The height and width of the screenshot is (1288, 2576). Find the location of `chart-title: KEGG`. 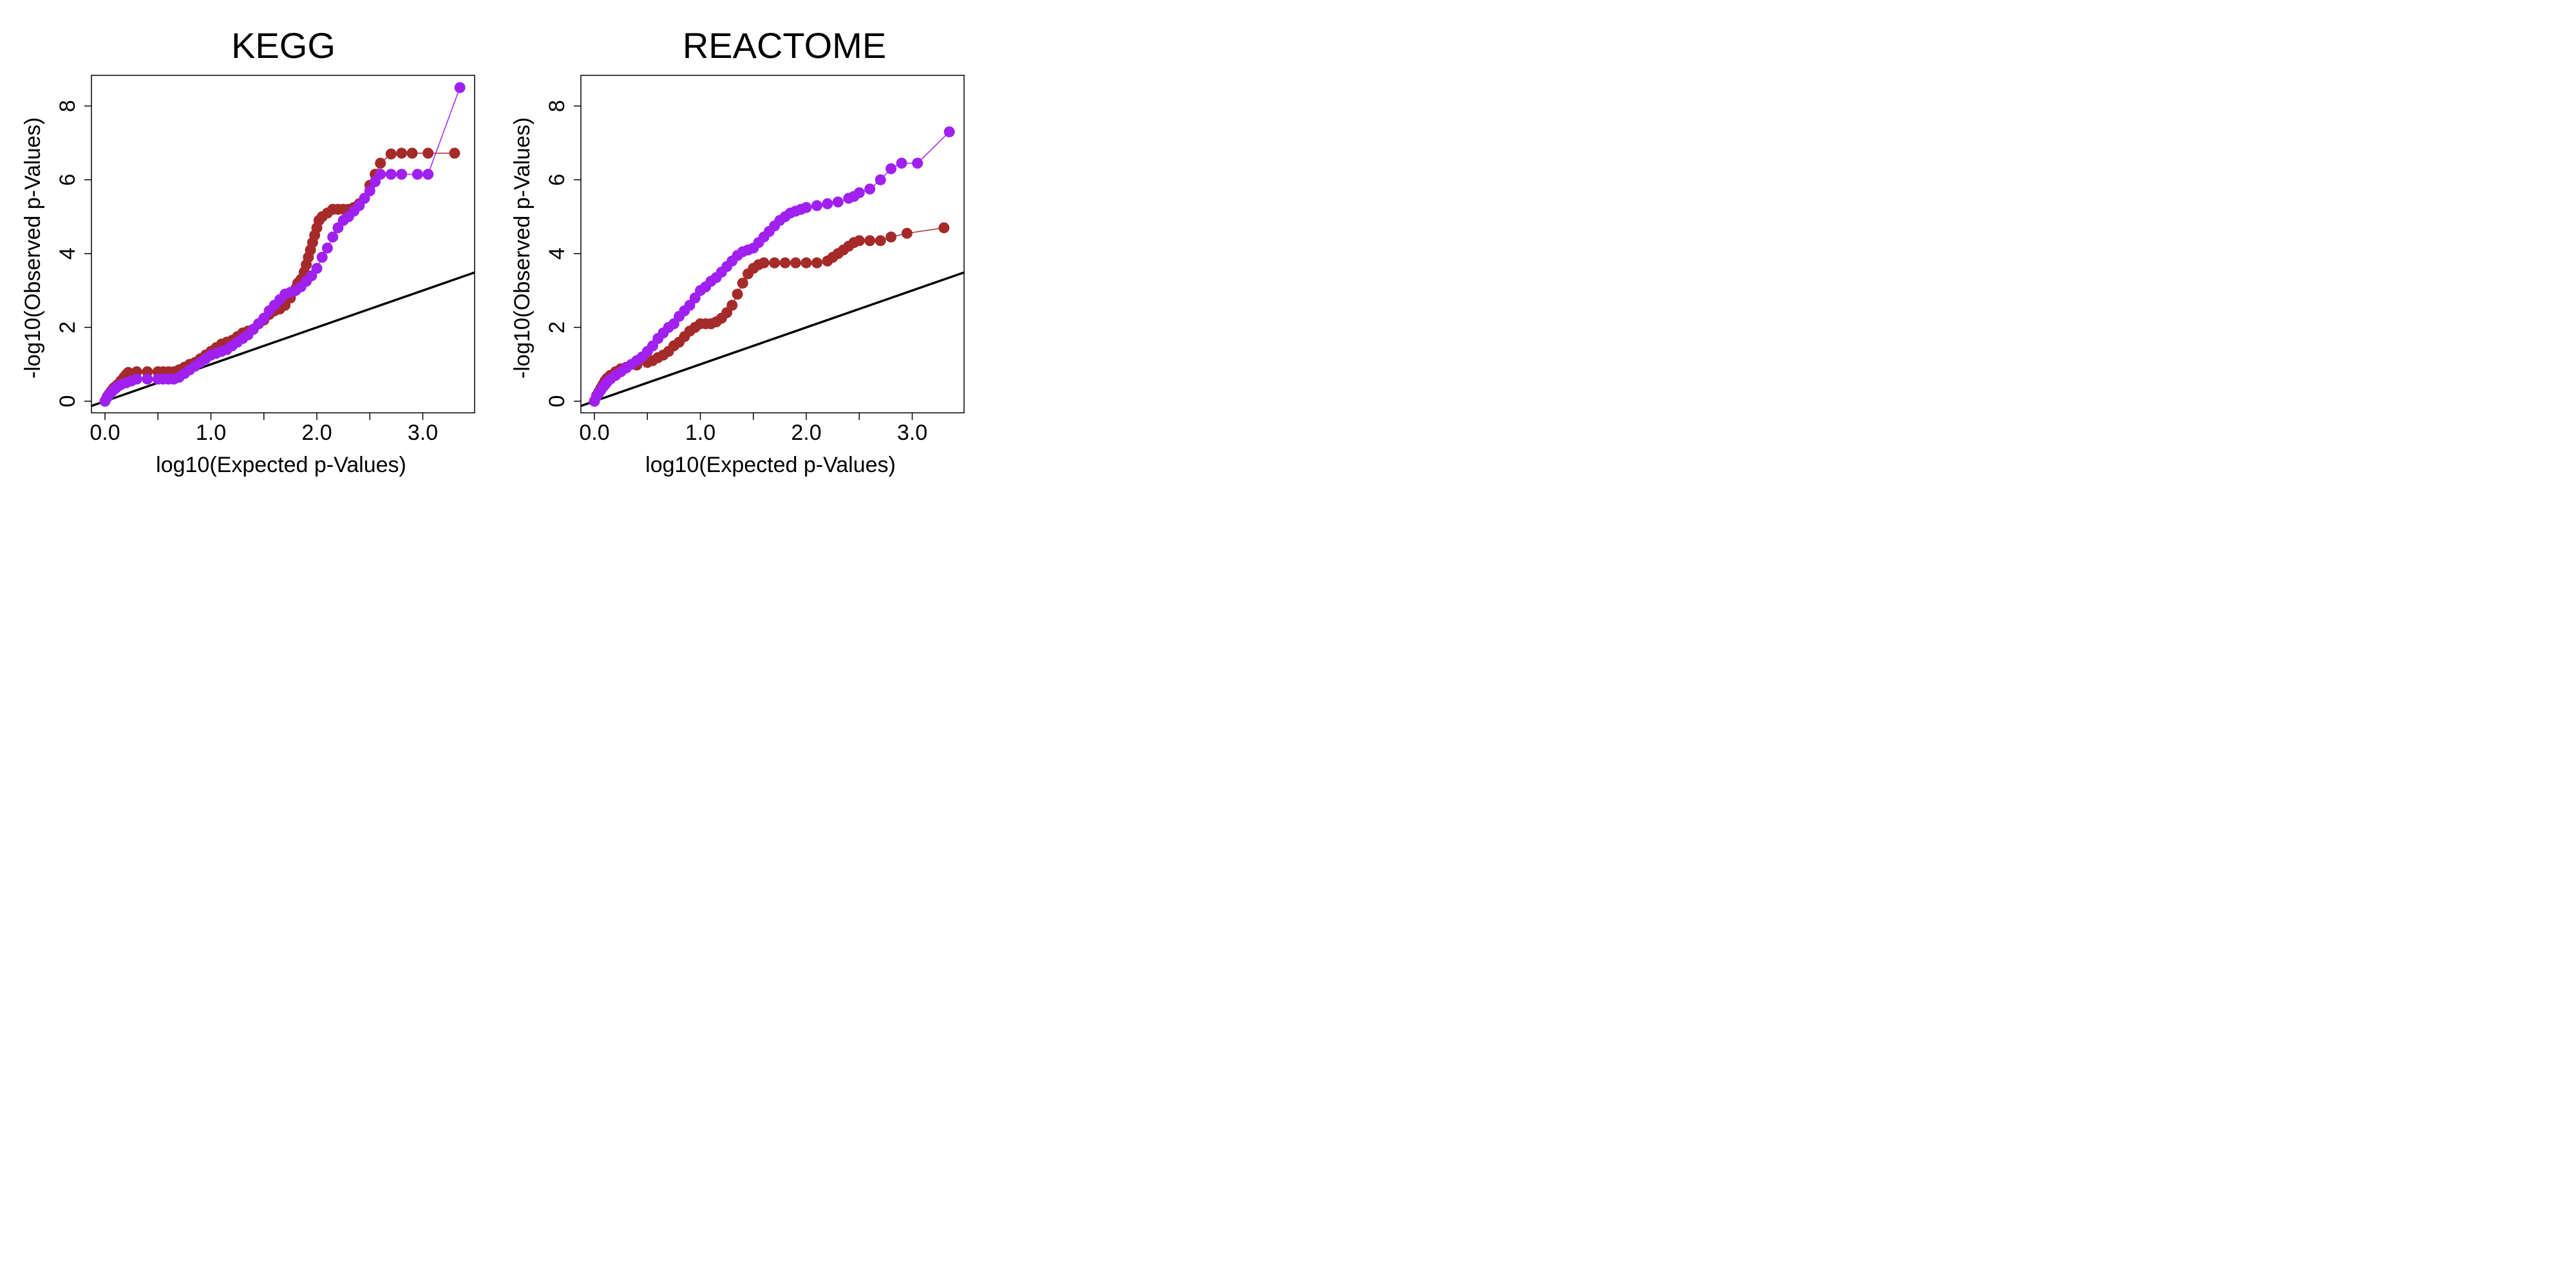

chart-title: KEGG is located at coordinates (283, 46).